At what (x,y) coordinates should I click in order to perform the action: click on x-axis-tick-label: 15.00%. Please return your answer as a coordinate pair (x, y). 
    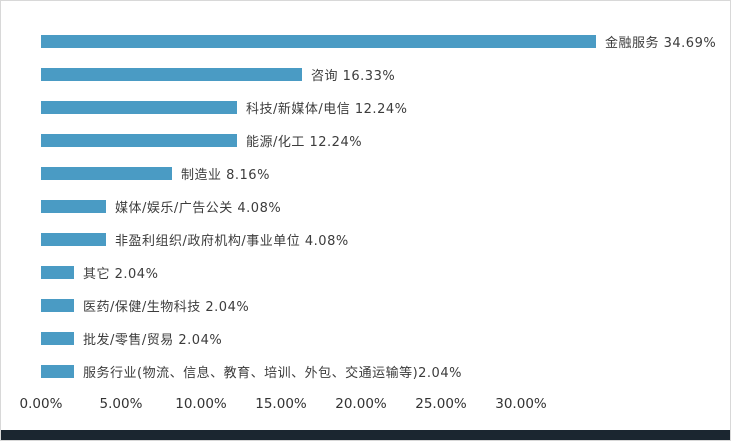
    Looking at the image, I should click on (281, 404).